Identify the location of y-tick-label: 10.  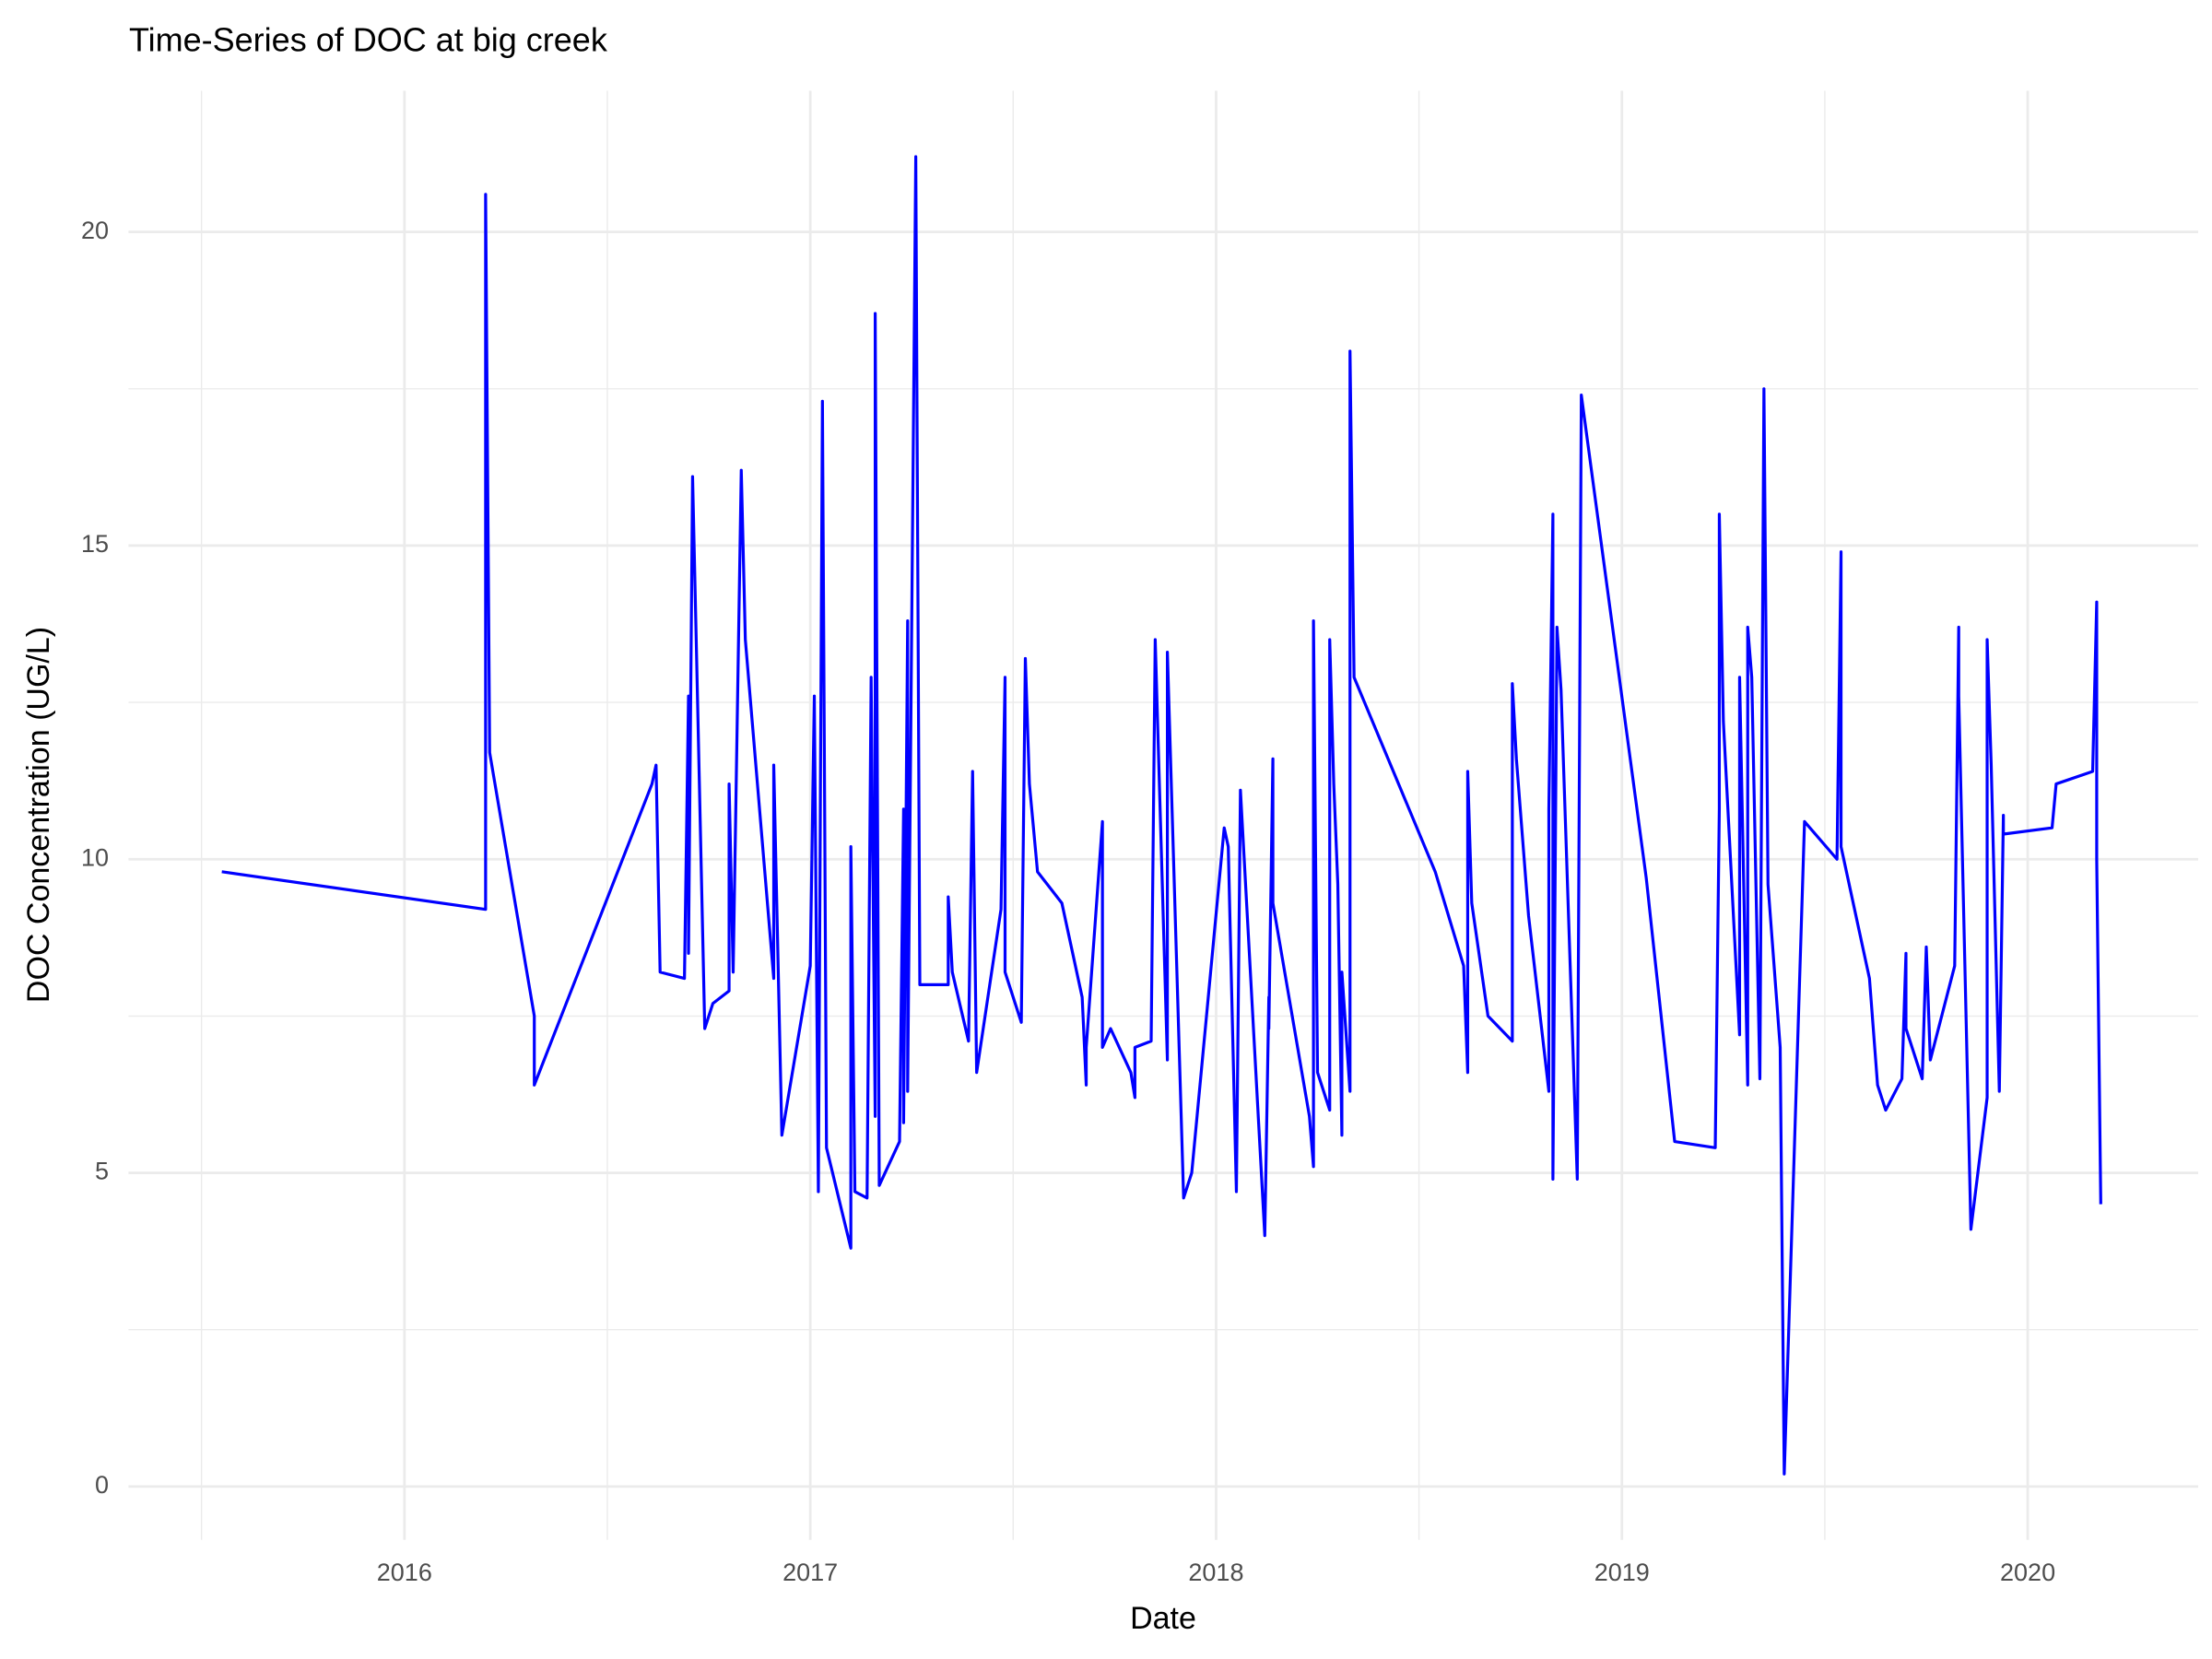
(95, 857).